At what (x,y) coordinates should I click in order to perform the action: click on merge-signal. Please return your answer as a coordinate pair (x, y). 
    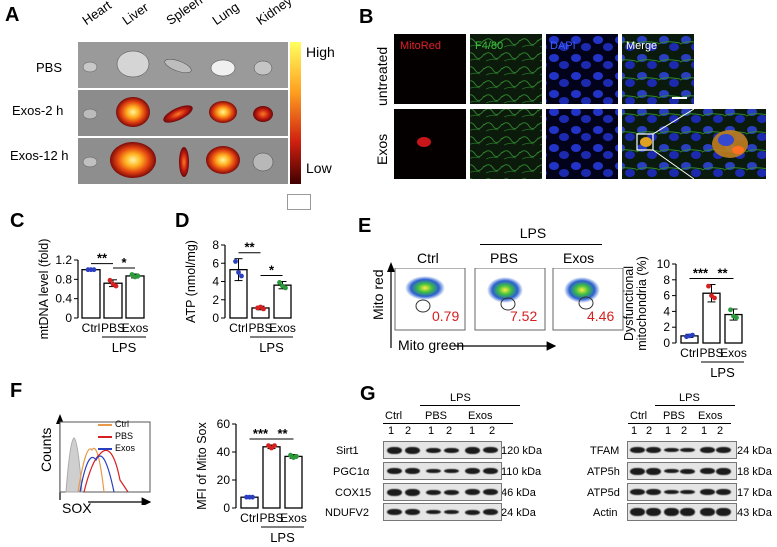
    Looking at the image, I should click on (646, 142).